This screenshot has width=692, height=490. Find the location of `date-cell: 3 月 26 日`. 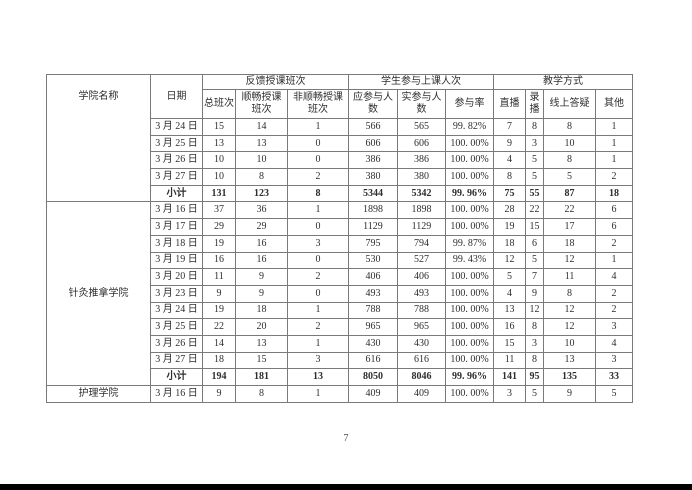

date-cell: 3 月 26 日 is located at coordinates (176, 343).